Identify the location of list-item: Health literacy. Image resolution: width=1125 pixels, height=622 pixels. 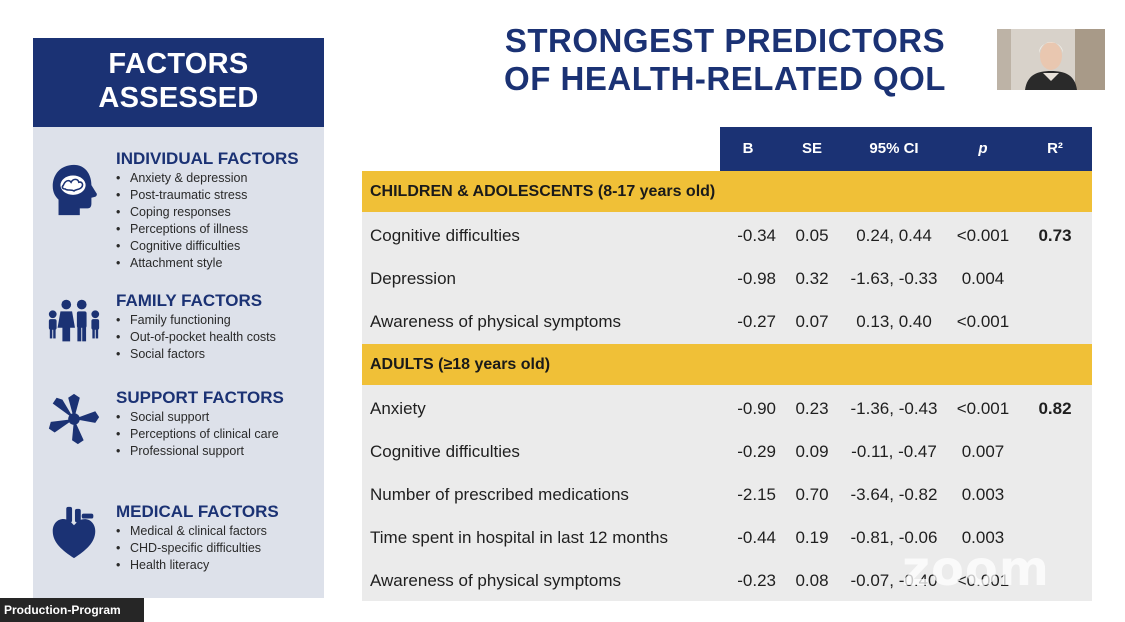
(191, 565).